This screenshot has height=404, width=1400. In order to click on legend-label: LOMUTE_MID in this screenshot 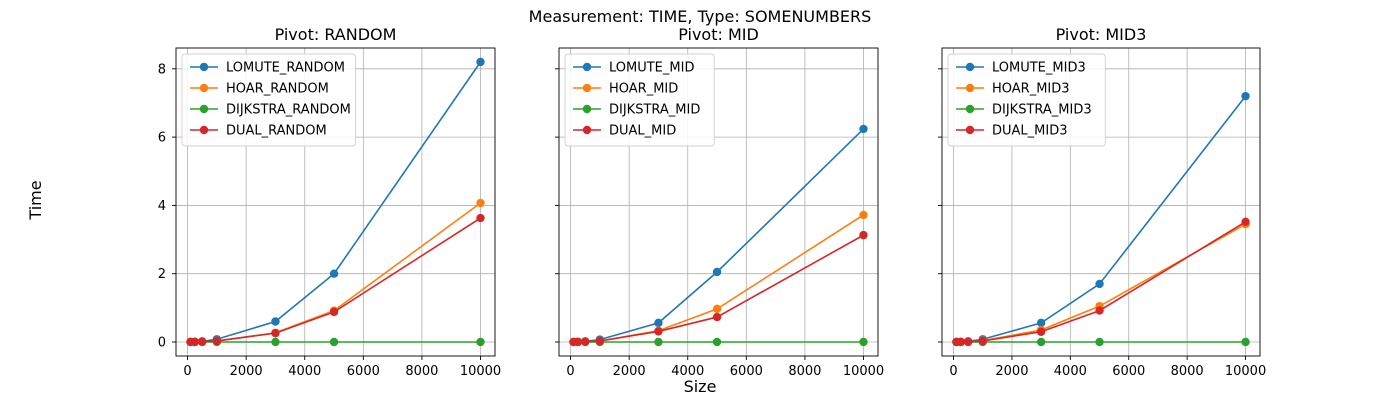, I will do `click(651, 68)`.